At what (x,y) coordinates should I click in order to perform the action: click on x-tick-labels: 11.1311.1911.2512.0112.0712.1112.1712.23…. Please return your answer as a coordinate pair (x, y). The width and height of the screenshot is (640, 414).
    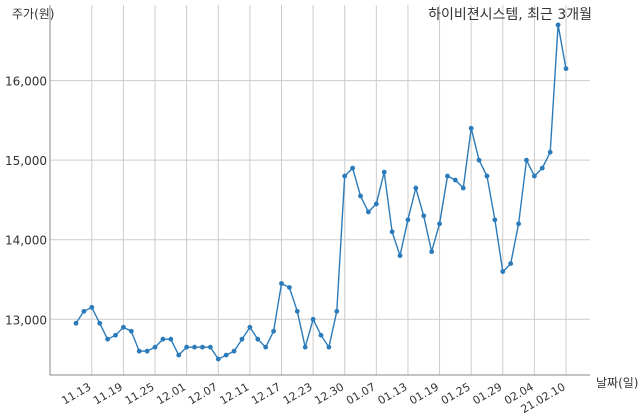
    Looking at the image, I should click on (314, 397).